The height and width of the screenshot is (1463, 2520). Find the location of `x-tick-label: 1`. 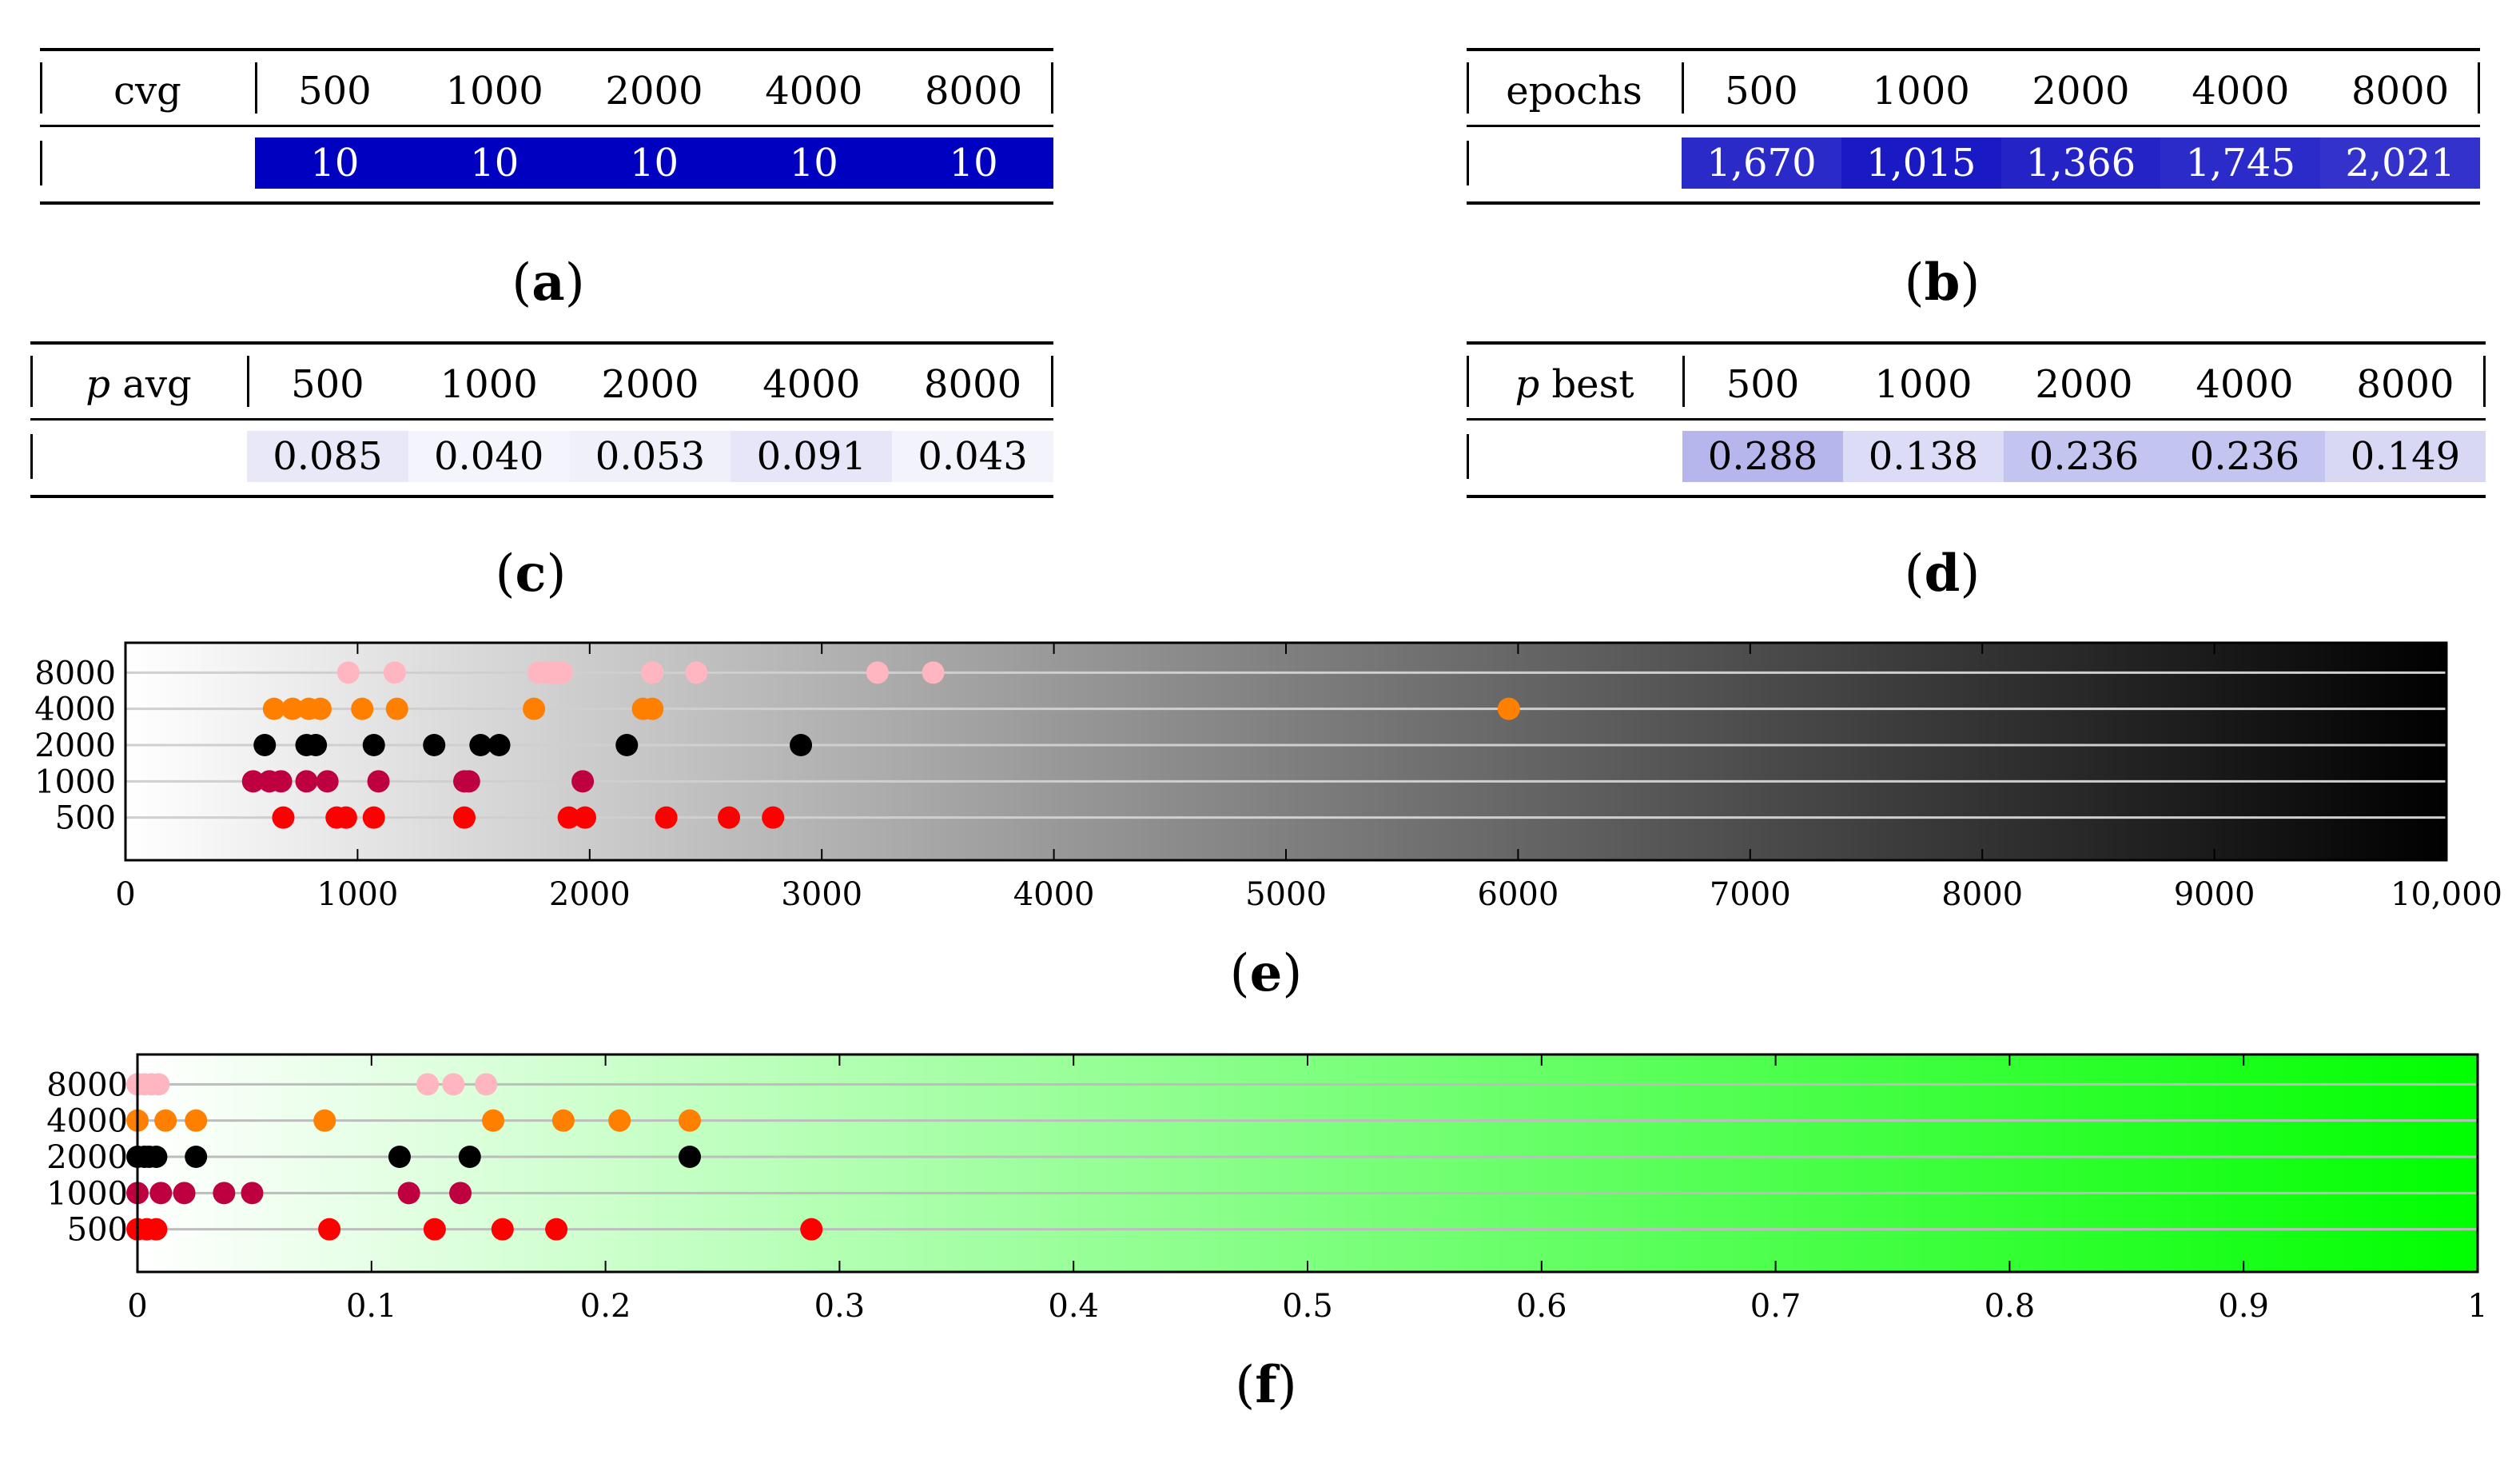

x-tick-label: 1 is located at coordinates (2477, 1306).